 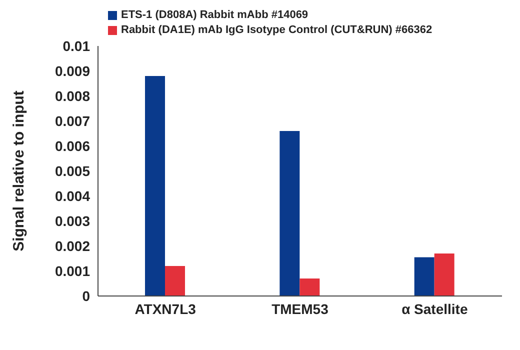 What do you see at coordinates (86, 296) in the screenshot?
I see `y-tick-label: 0` at bounding box center [86, 296].